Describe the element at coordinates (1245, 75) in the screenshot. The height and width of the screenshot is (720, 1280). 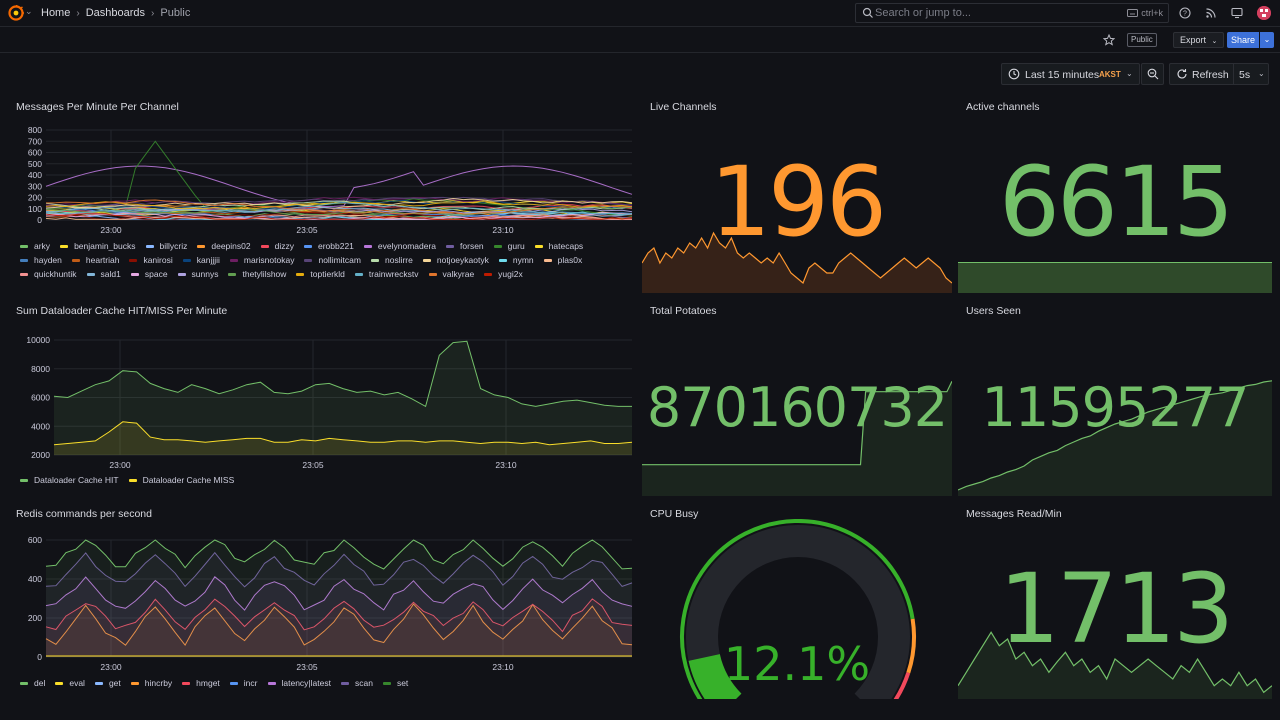
I see `refresh-interval-select: 5s` at that location.